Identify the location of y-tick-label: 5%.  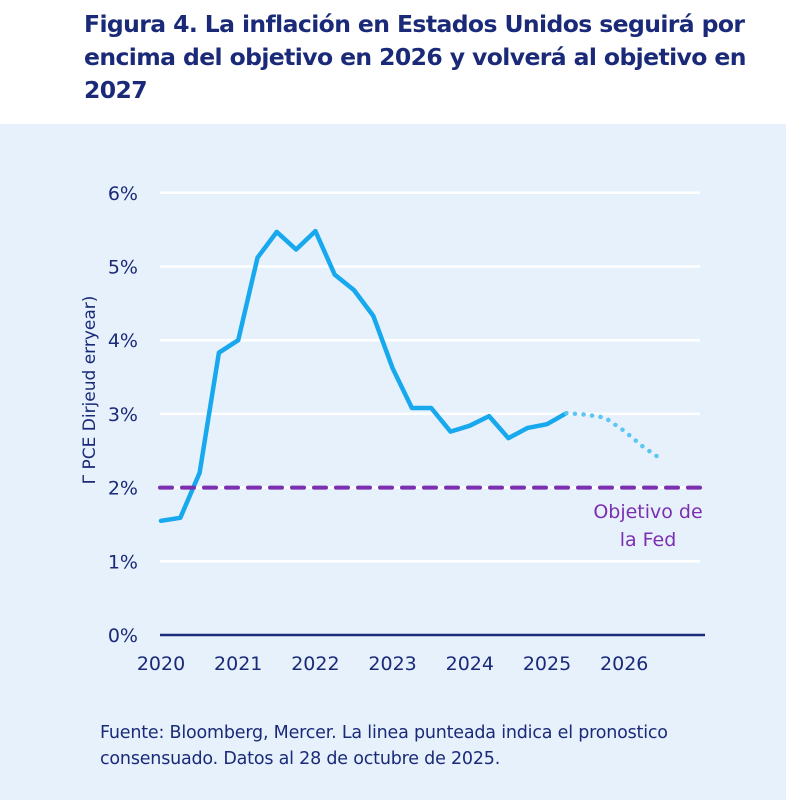
(123, 268).